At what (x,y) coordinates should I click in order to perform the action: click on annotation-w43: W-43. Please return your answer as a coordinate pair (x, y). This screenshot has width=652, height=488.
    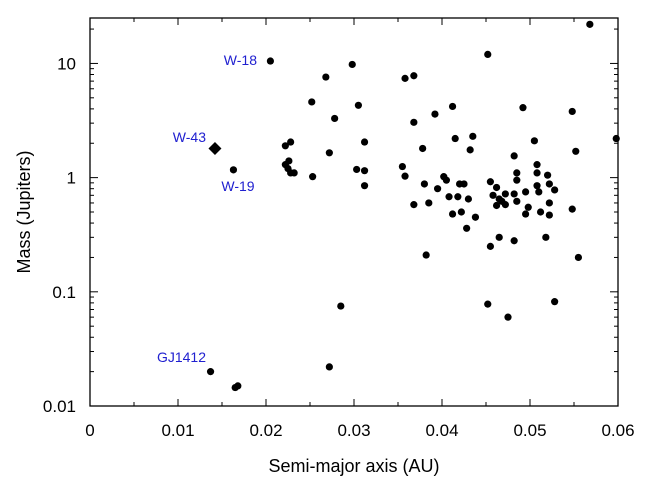
    Looking at the image, I should click on (189, 137).